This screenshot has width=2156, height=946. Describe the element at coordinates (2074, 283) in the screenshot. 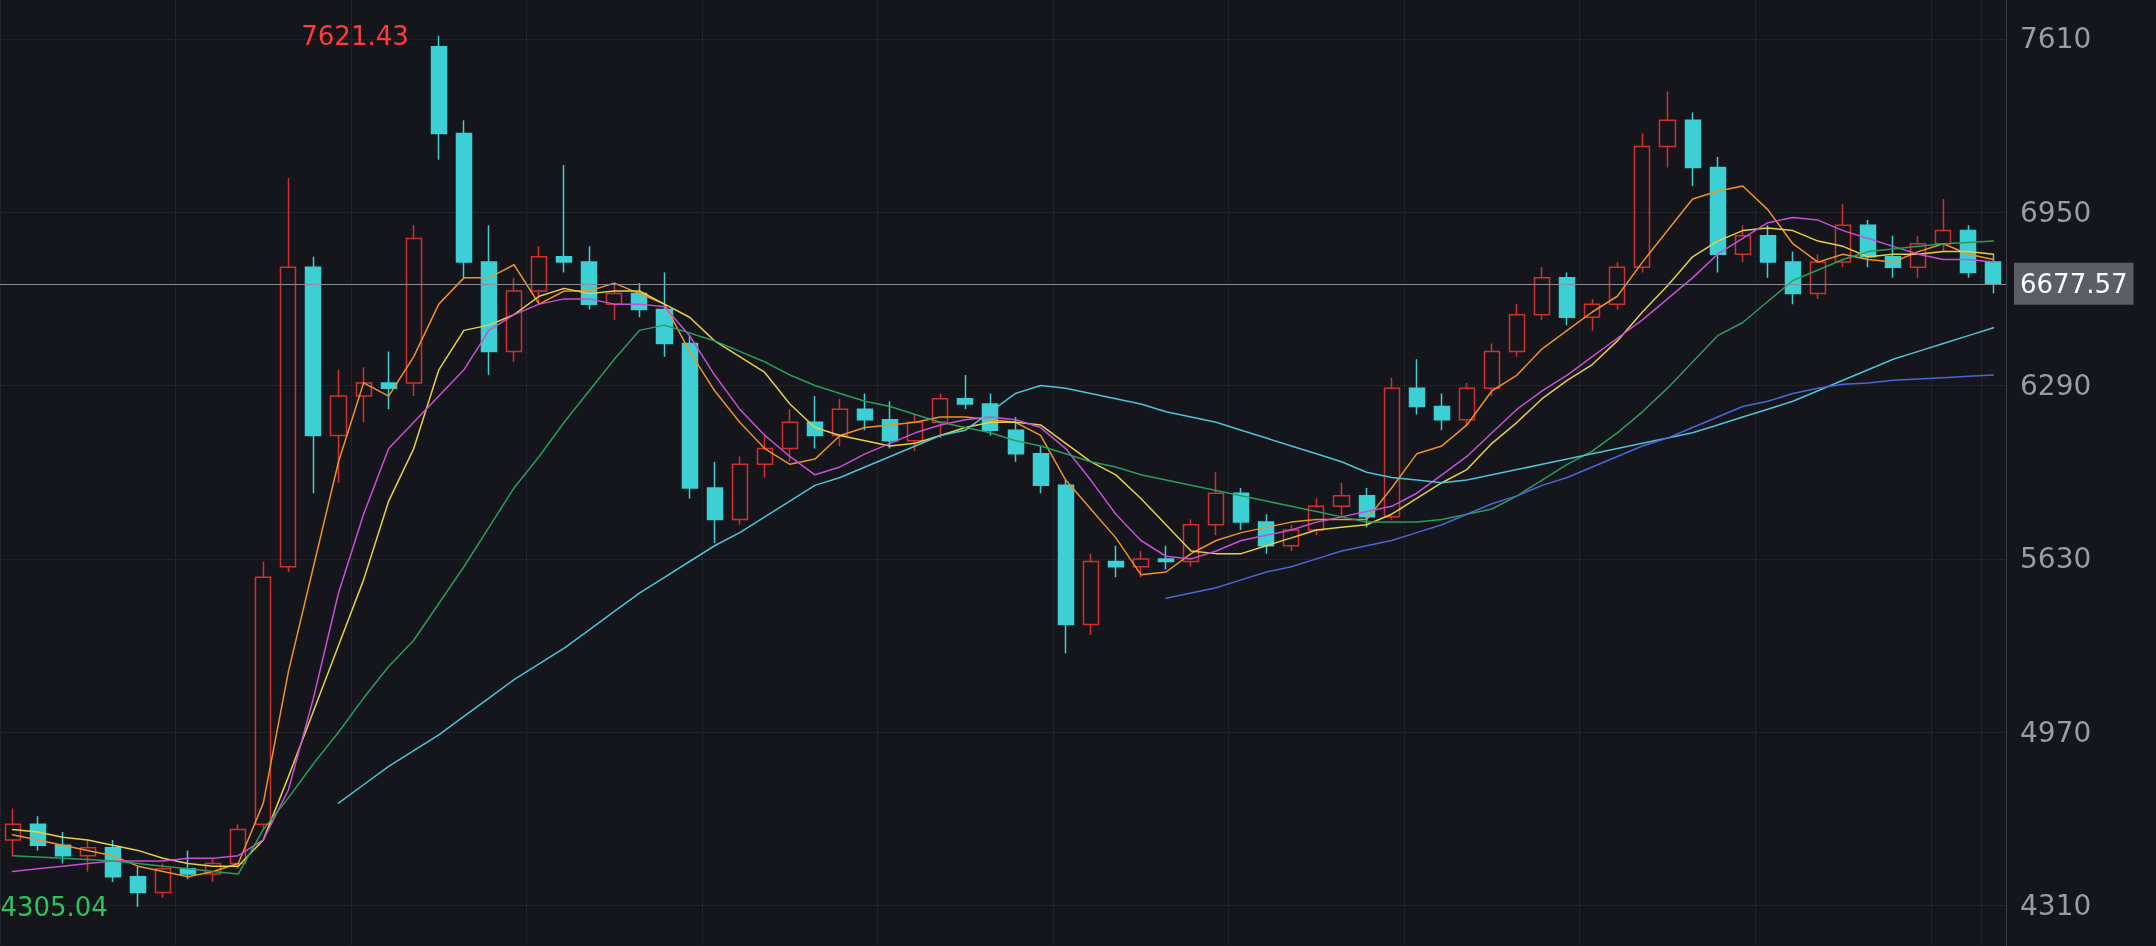

I see `ref-line-label: 6677.57` at that location.